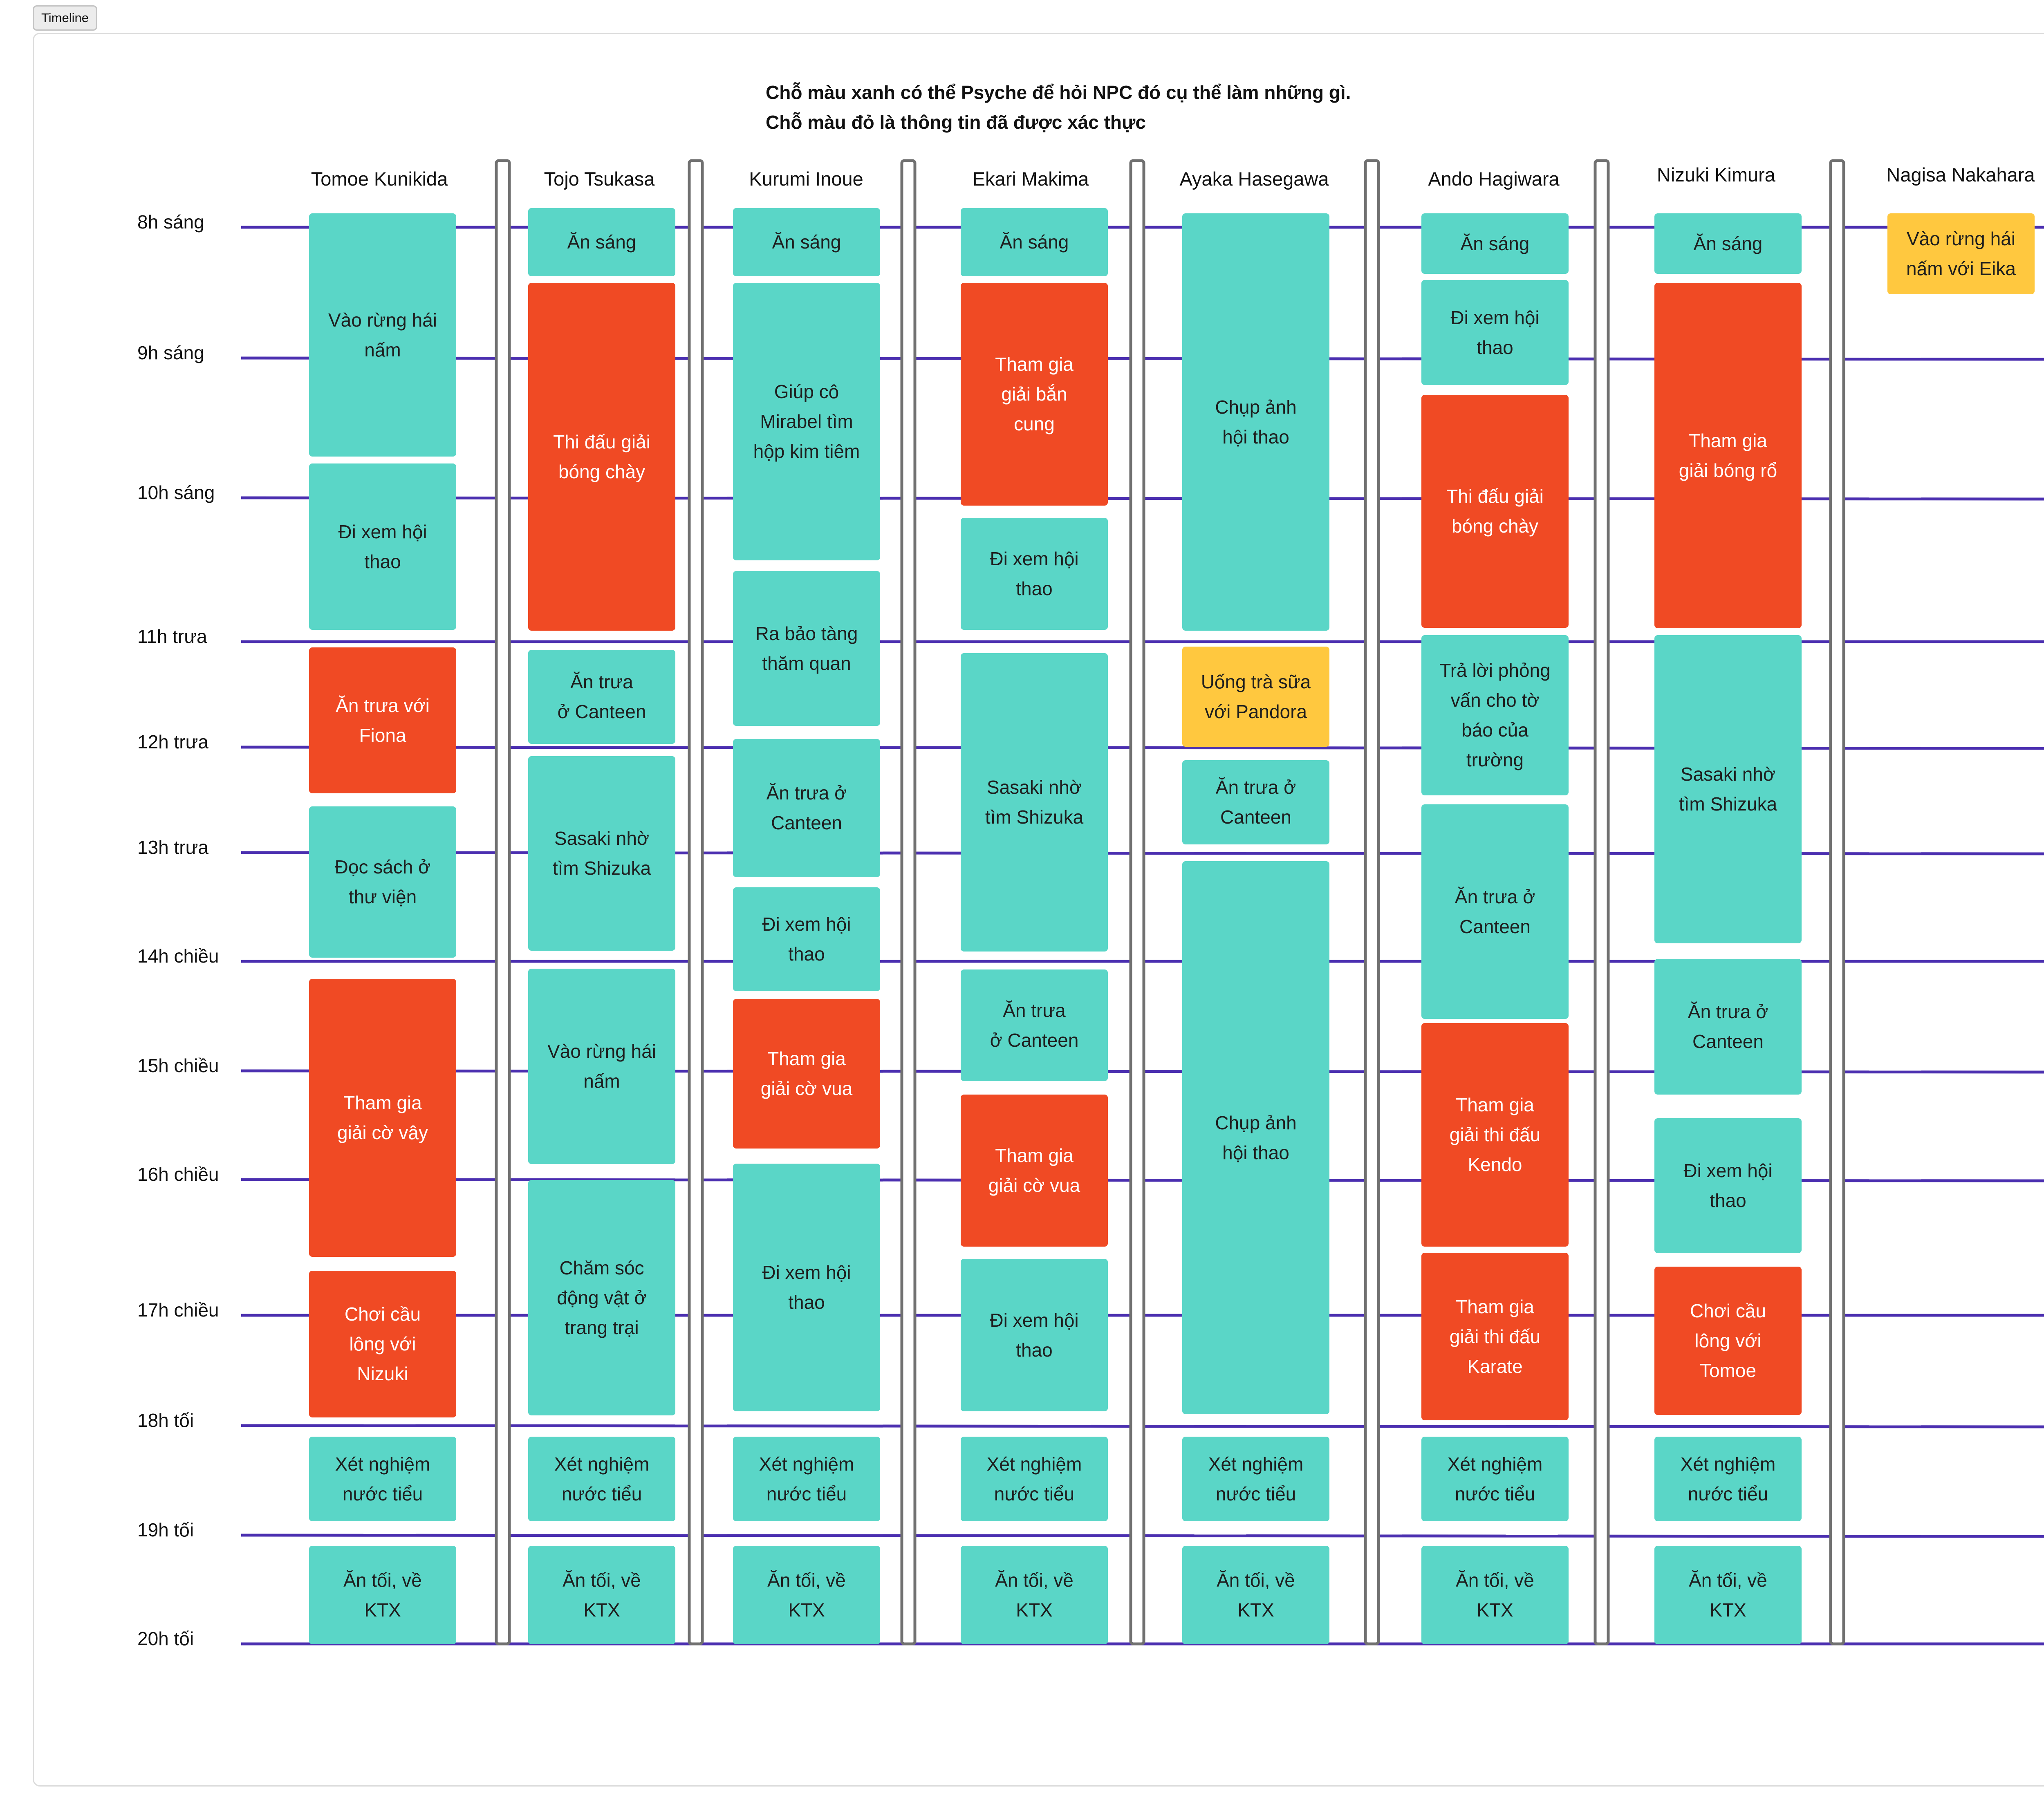 The image size is (2044, 1818). I want to click on event-text-line: thao, so click(1728, 1201).